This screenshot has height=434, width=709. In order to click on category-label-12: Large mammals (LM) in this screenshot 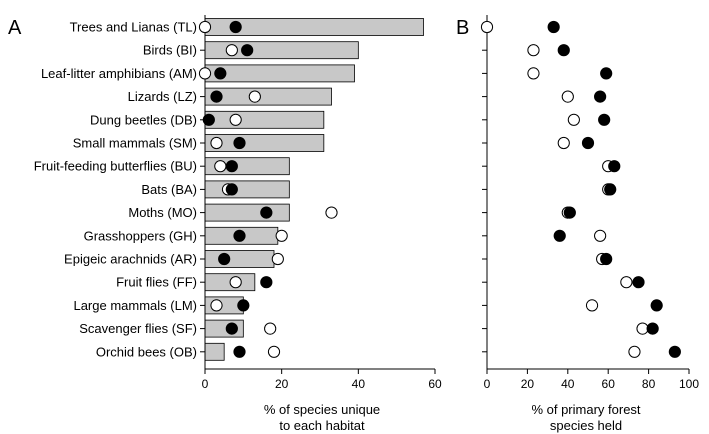, I will do `click(135, 305)`.